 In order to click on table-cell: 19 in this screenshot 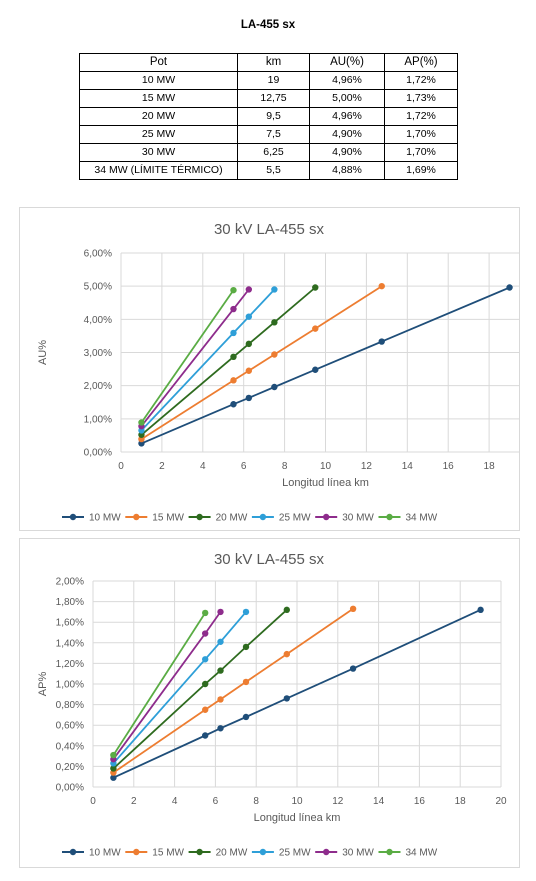, I will do `click(273, 80)`.